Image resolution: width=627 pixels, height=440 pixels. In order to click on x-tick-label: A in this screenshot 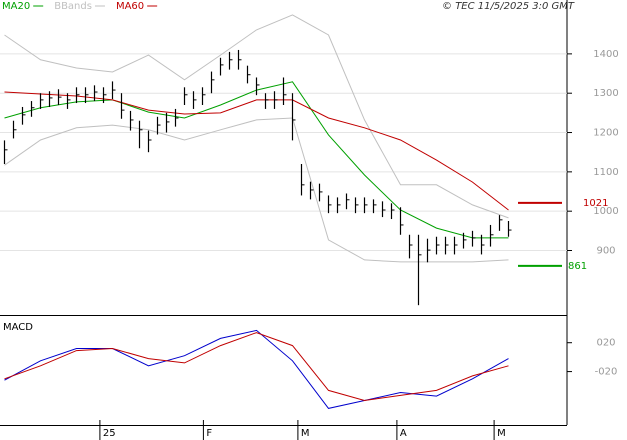, I will do `click(403, 433)`.